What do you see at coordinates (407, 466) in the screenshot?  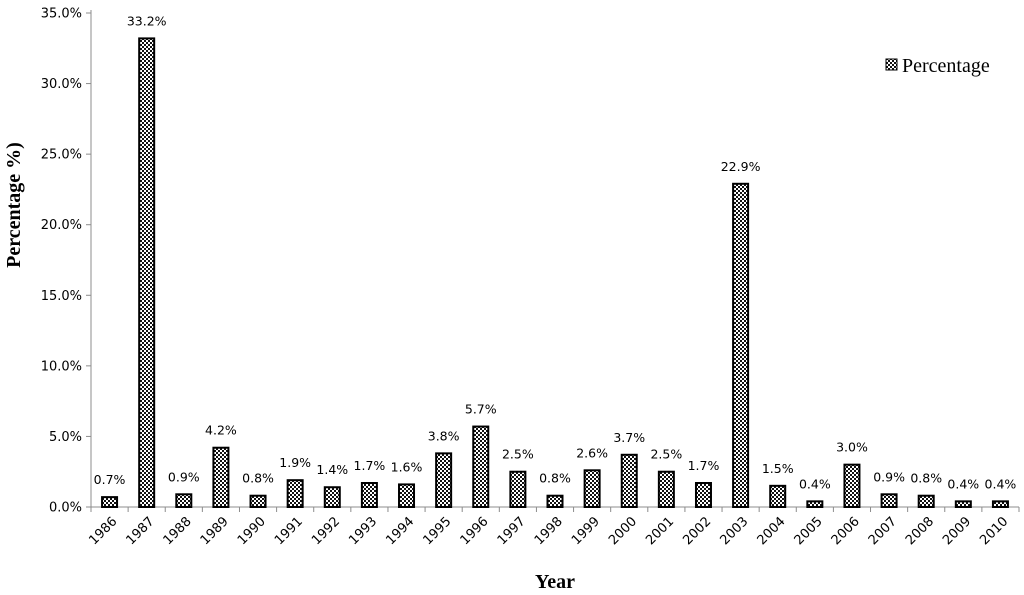 I see `data-label-1994: 1.6%` at bounding box center [407, 466].